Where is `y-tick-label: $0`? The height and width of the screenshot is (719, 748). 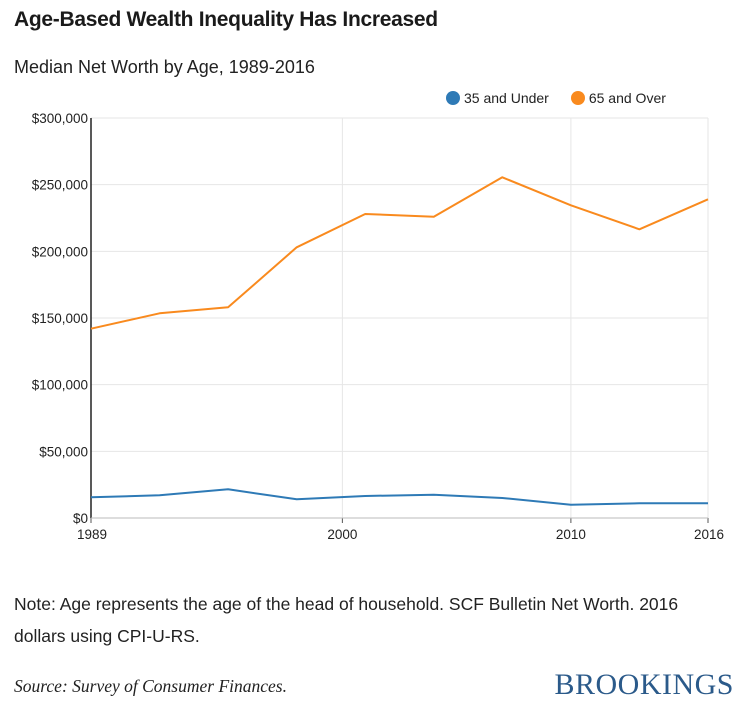 y-tick-label: $0 is located at coordinates (80, 518).